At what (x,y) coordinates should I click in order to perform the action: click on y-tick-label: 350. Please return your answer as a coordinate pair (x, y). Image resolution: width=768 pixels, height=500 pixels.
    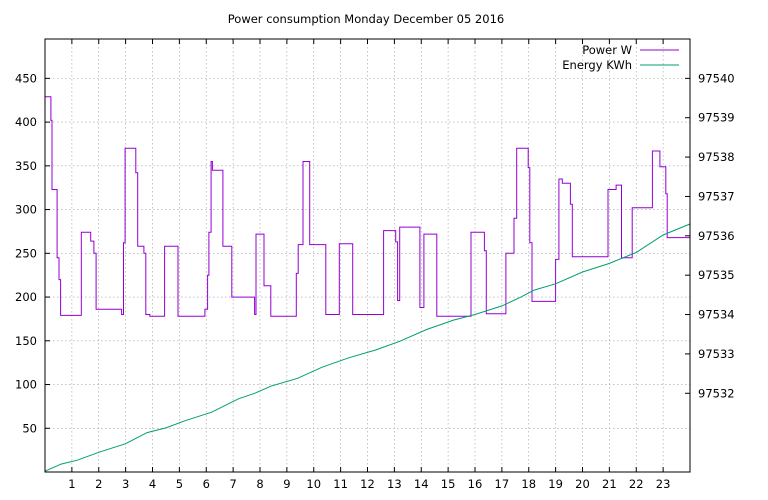
    Looking at the image, I should click on (26, 166).